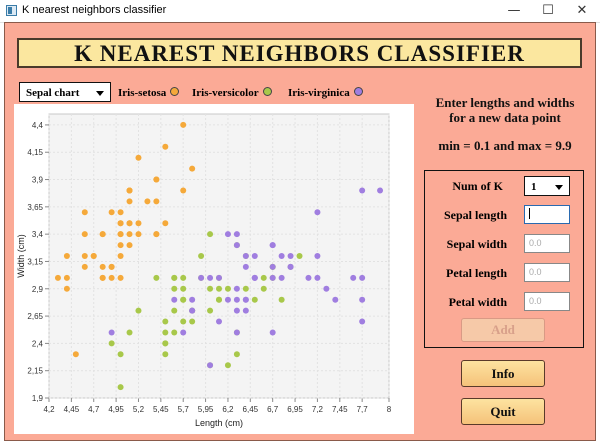  I want to click on petal-width-input: 0.0, so click(547, 301).